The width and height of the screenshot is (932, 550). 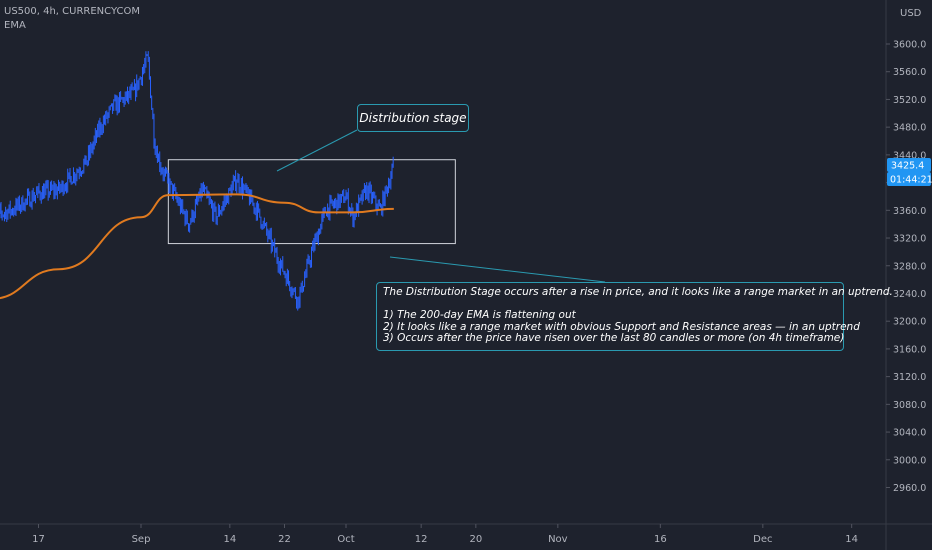 I want to click on countdown-badge, so click(x=909, y=178).